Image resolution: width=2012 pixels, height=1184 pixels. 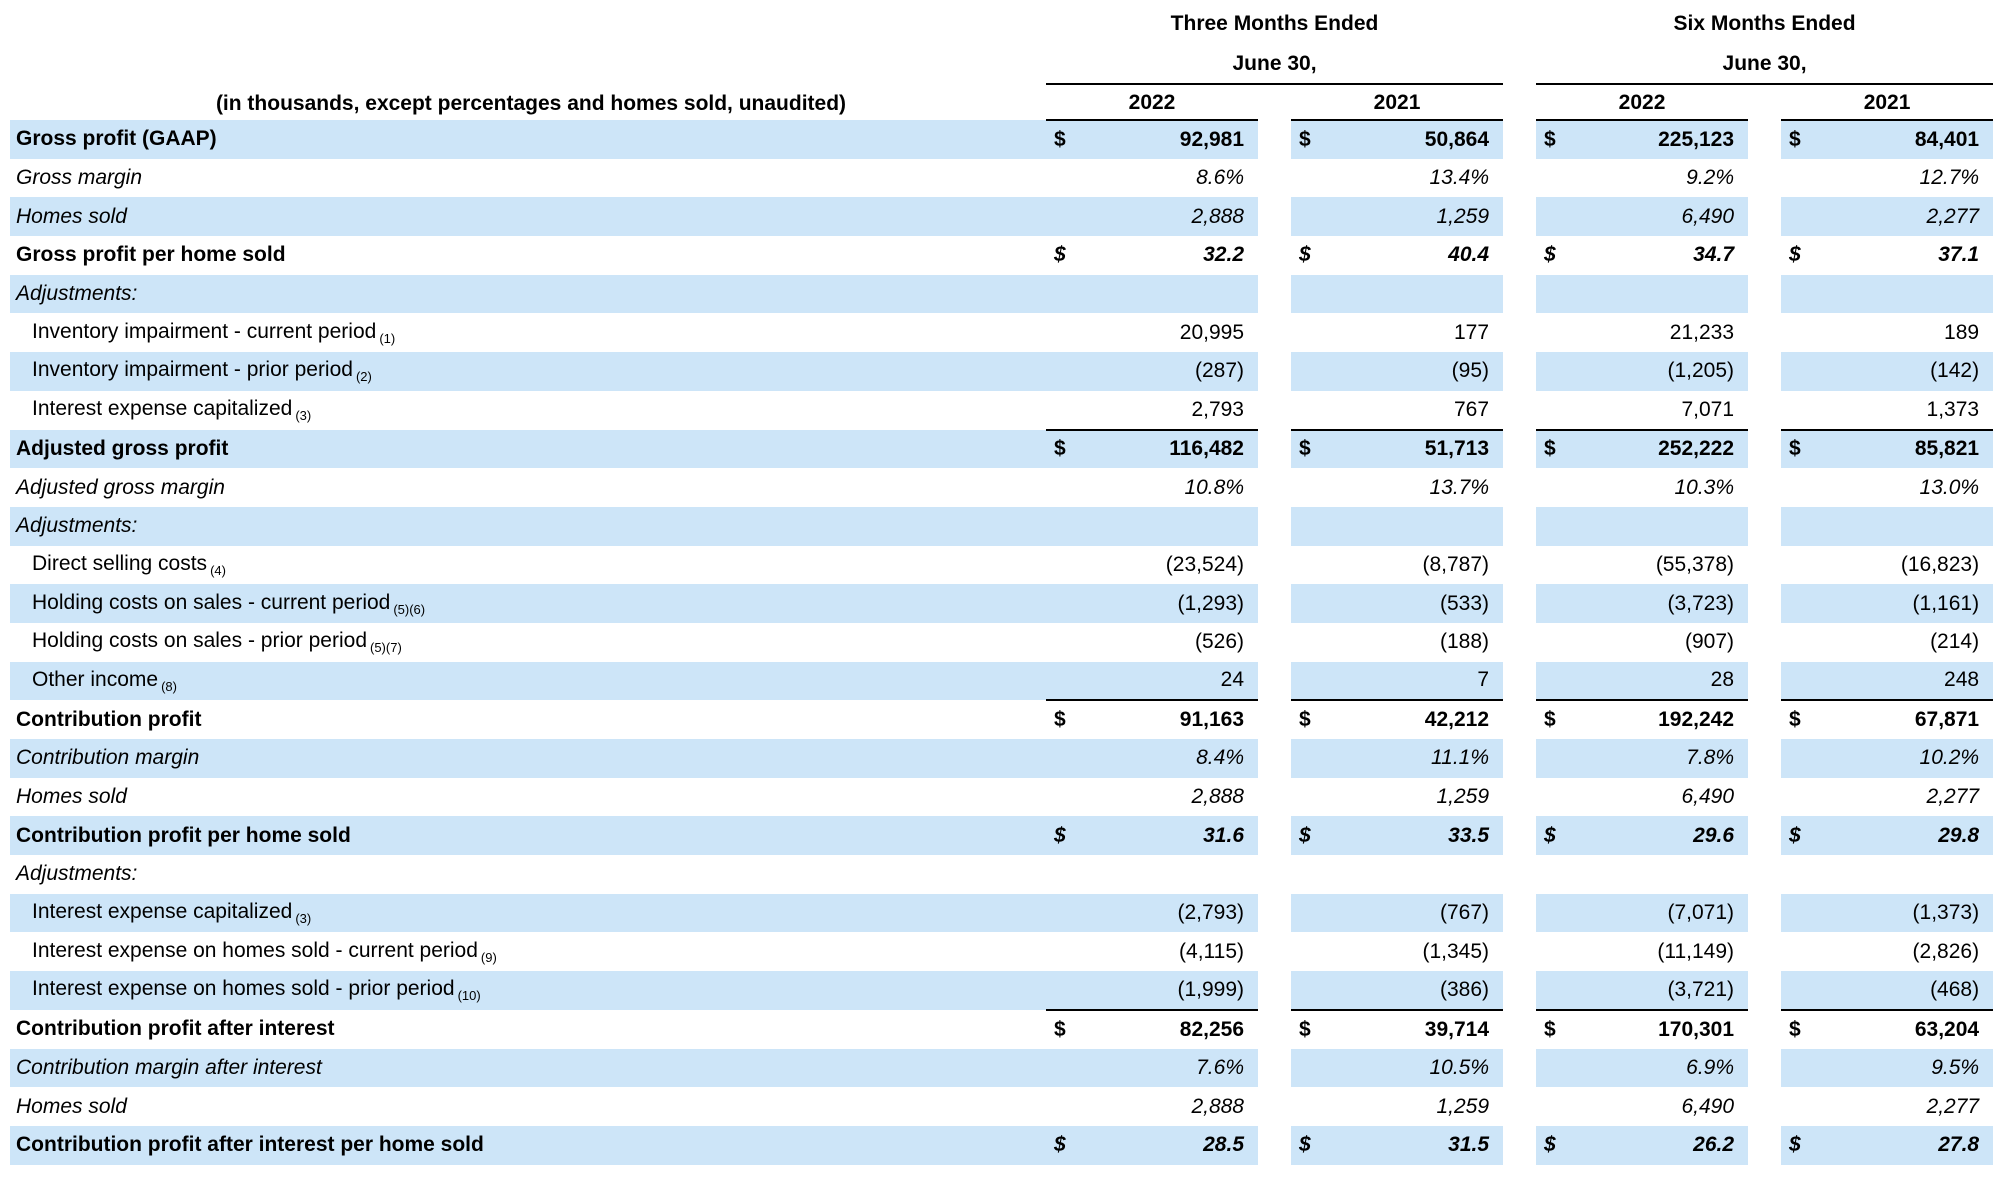 What do you see at coordinates (175, 1029) in the screenshot?
I see `row-label-text: Contribution profit after interest` at bounding box center [175, 1029].